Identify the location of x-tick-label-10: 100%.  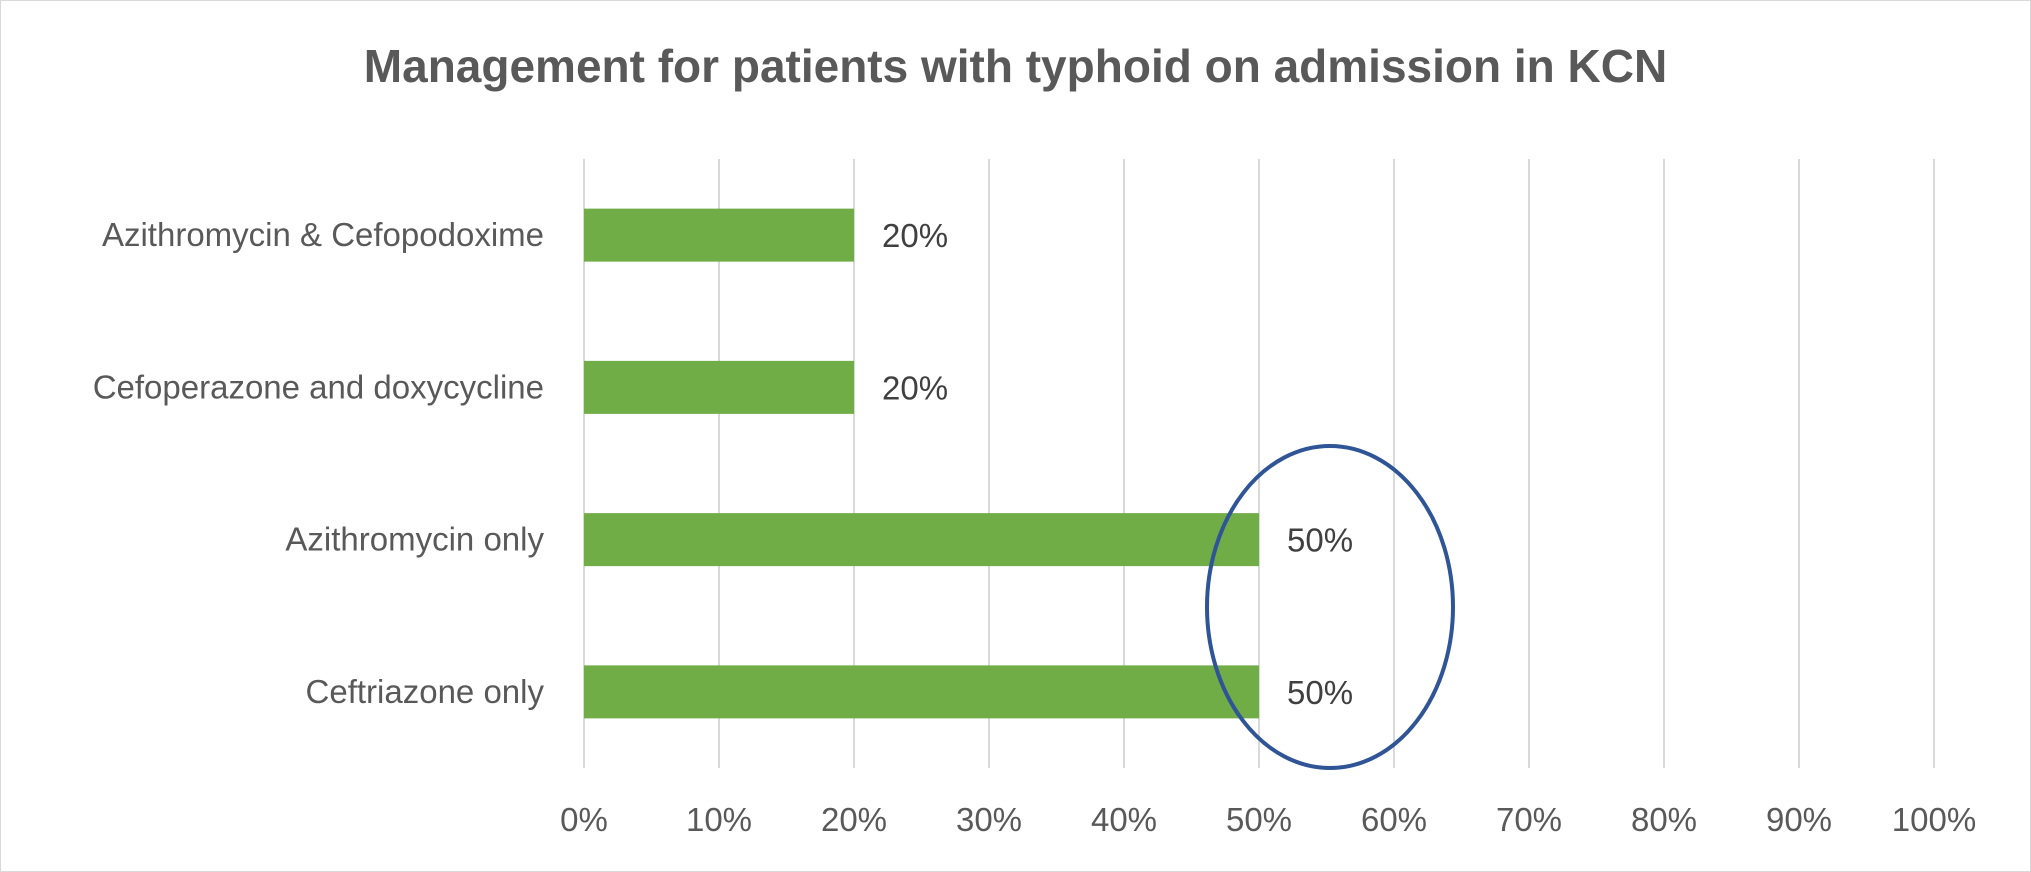
(1934, 819).